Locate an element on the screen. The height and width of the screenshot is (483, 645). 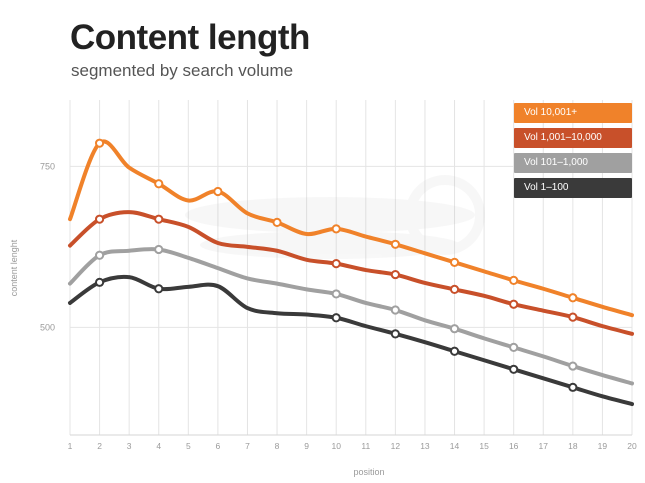
y-tick-label: 500 is located at coordinates (47, 327).